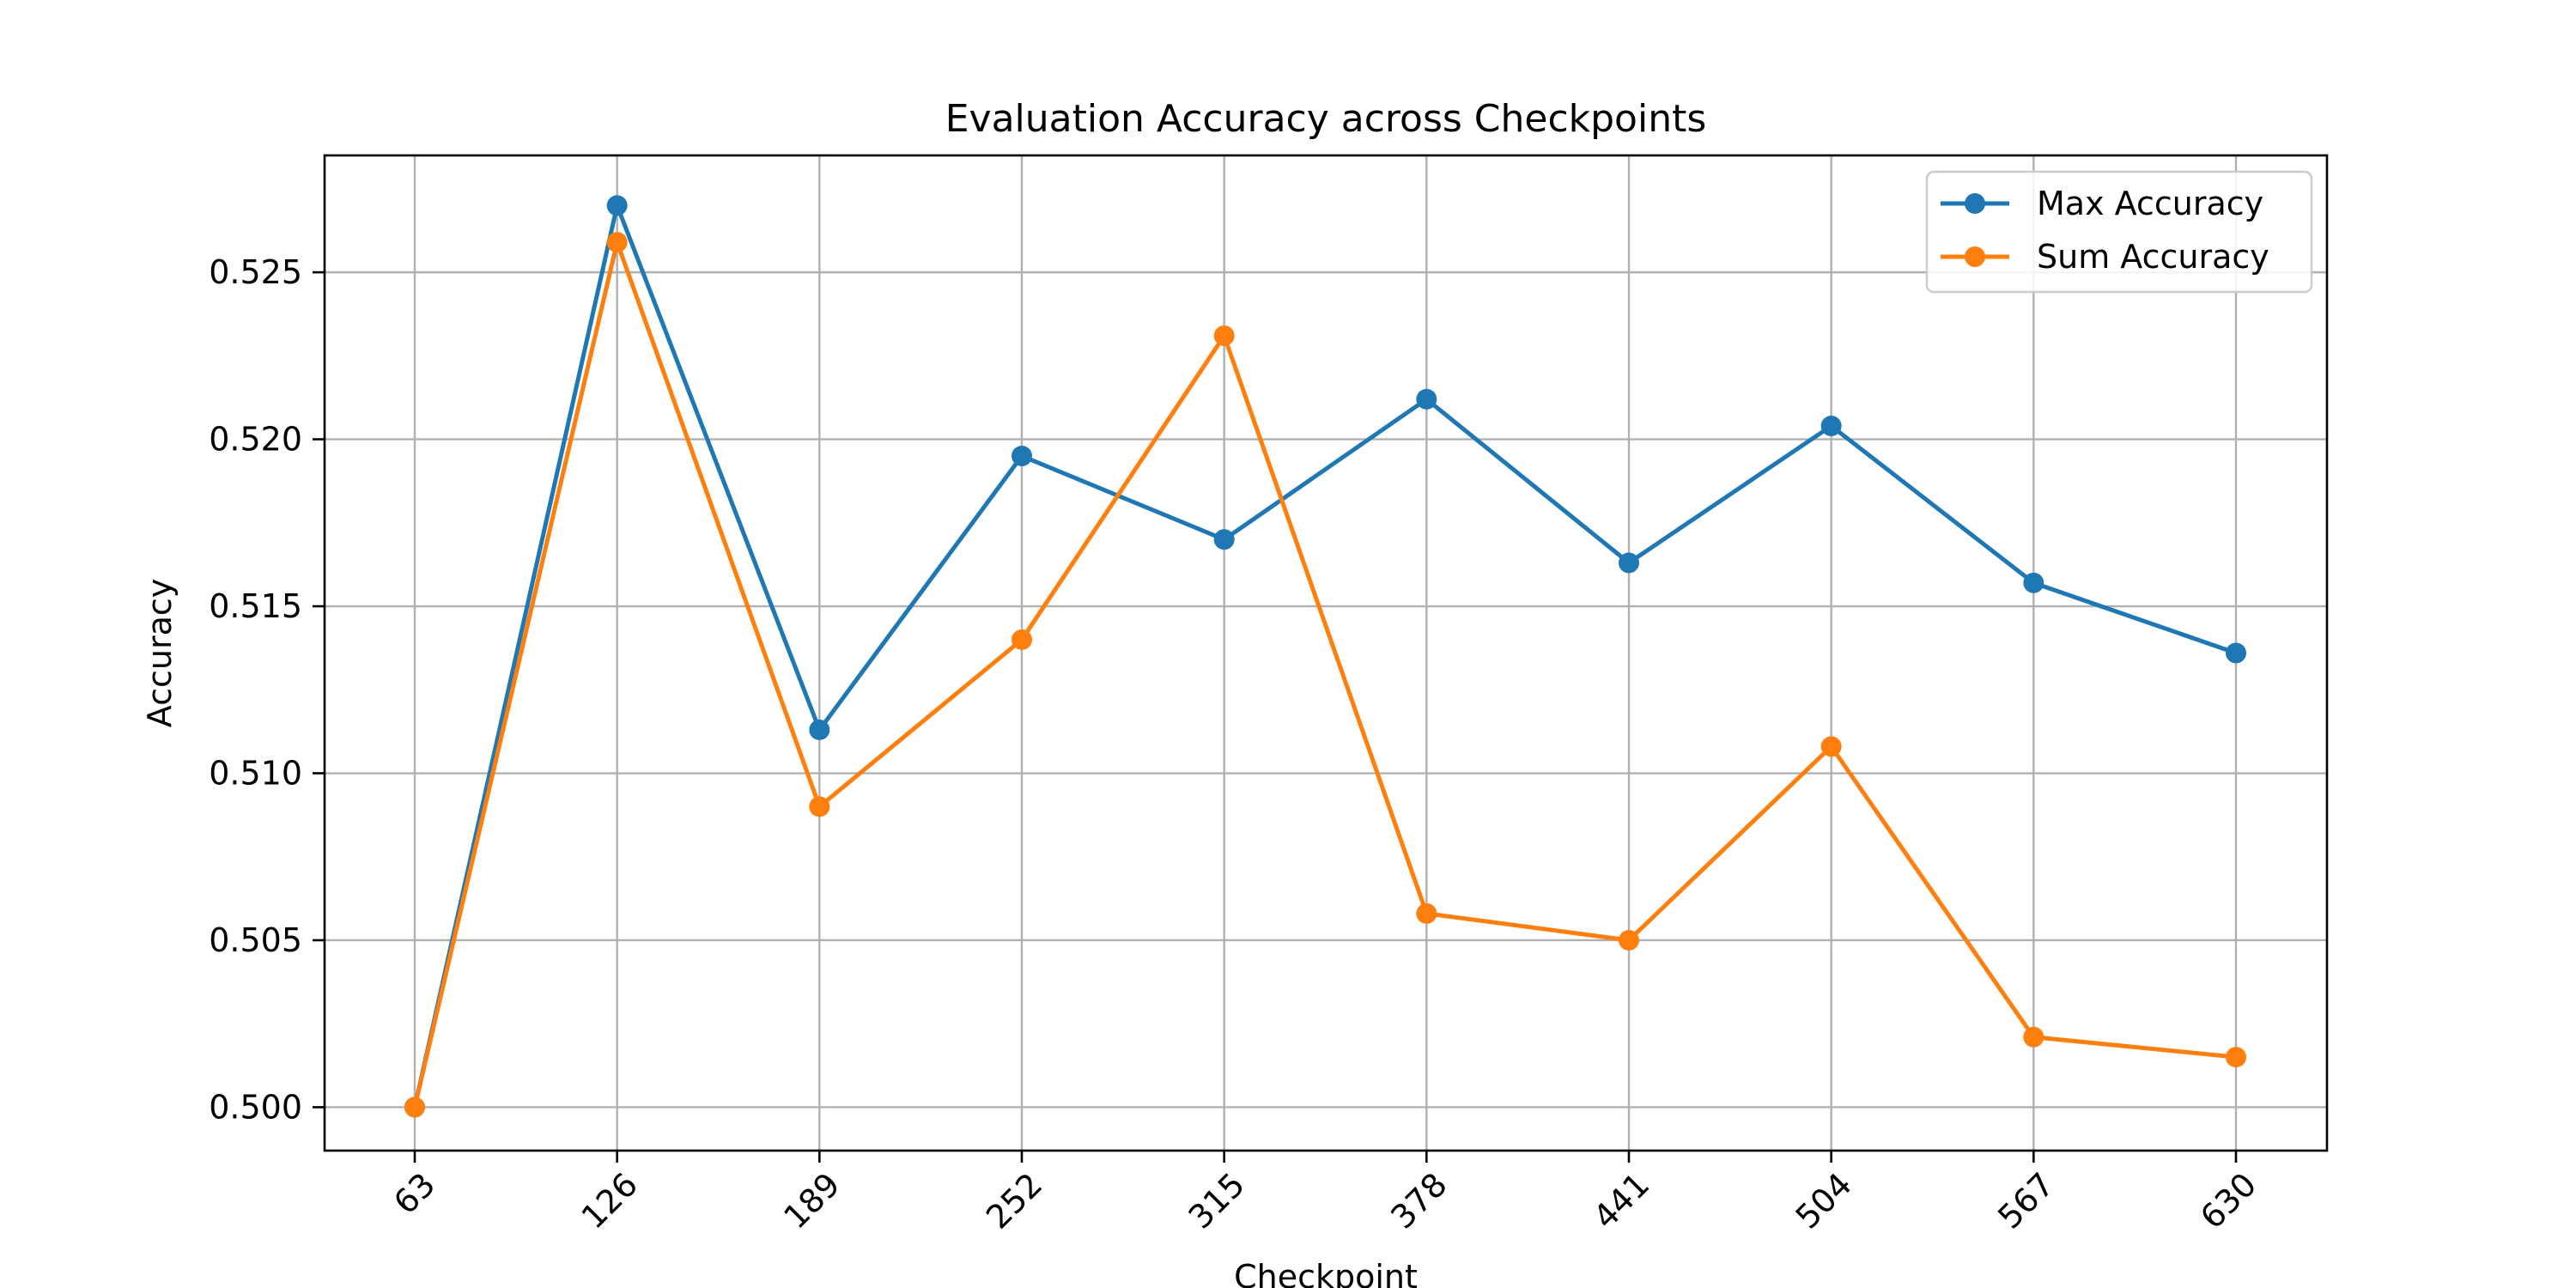 The height and width of the screenshot is (1288, 2576). Describe the element at coordinates (414, 1193) in the screenshot. I see `x-tick-label: 63` at that location.